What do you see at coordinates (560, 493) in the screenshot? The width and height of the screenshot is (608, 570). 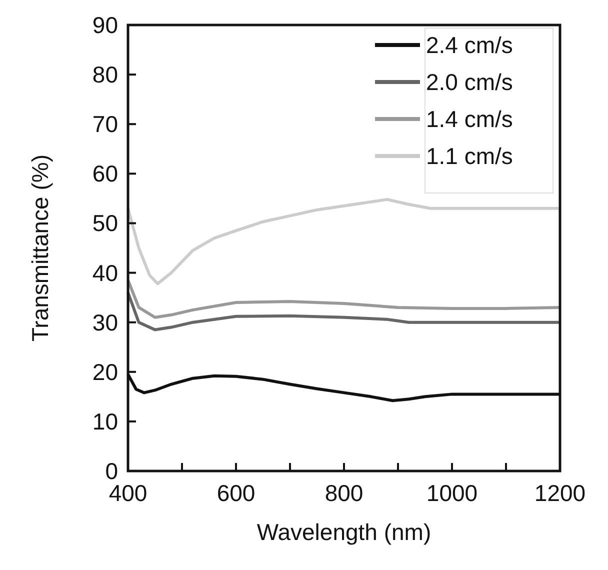 I see `x-tick-label: 1200` at bounding box center [560, 493].